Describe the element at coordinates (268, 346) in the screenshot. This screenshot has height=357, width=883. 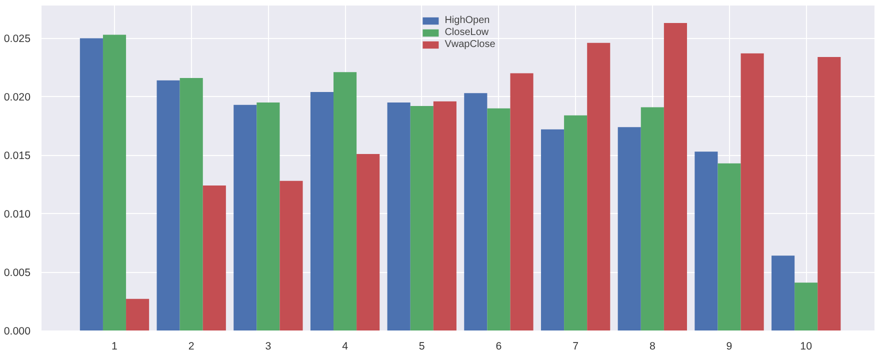
I see `x-tick-label: 3` at that location.